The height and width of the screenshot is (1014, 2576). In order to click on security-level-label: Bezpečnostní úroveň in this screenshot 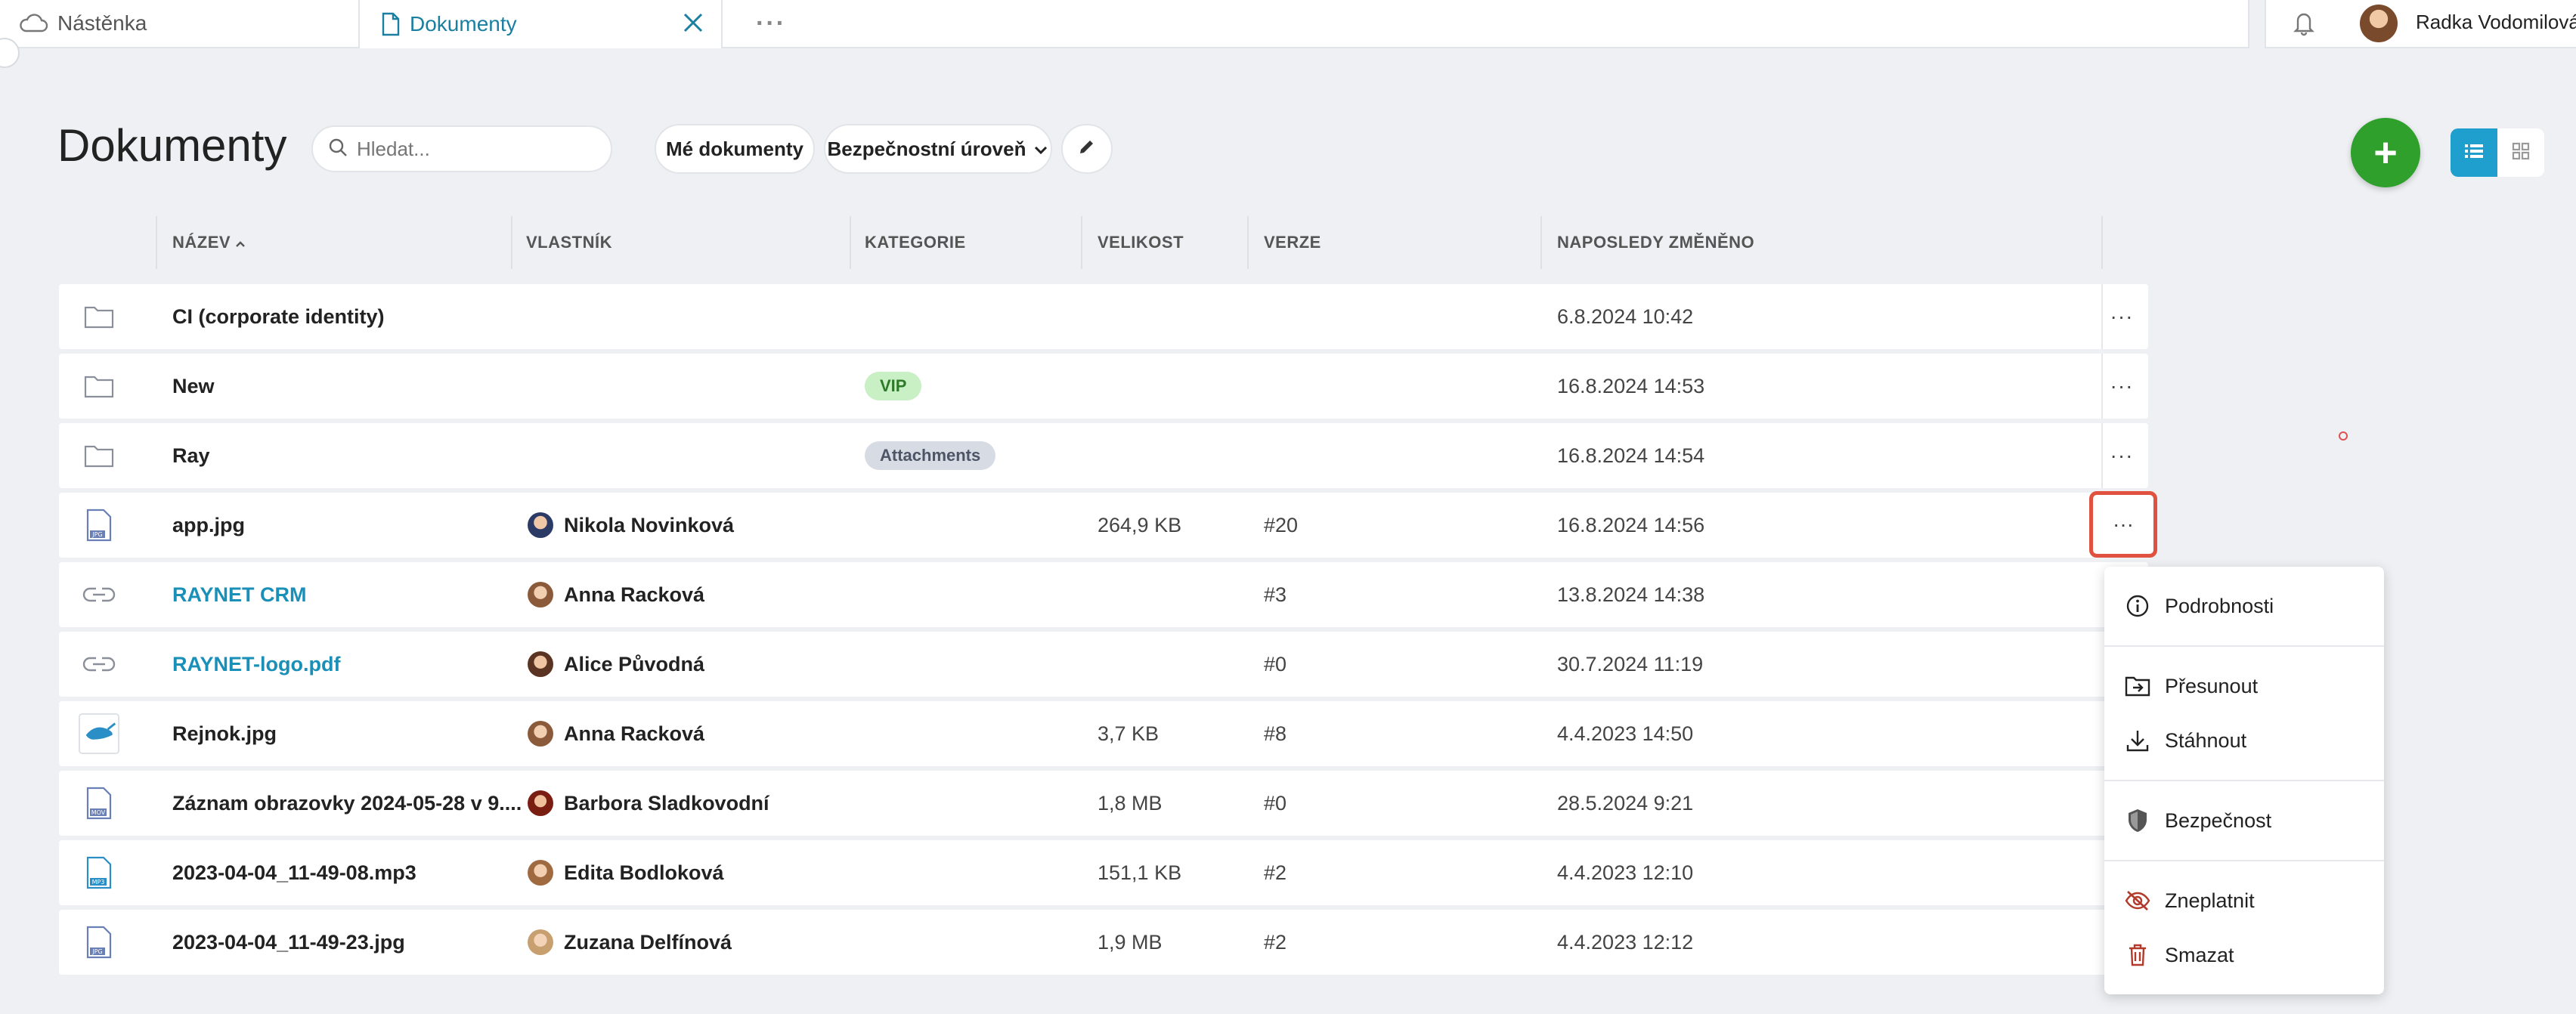, I will do `click(926, 148)`.